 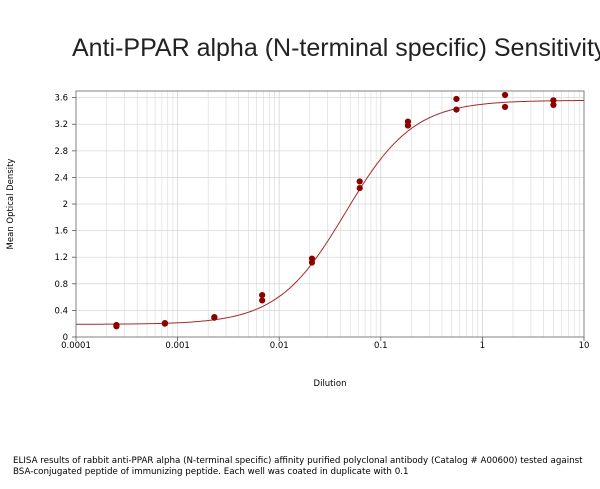 What do you see at coordinates (11, 204) in the screenshot?
I see `y-axis-label: Mean Optical Density` at bounding box center [11, 204].